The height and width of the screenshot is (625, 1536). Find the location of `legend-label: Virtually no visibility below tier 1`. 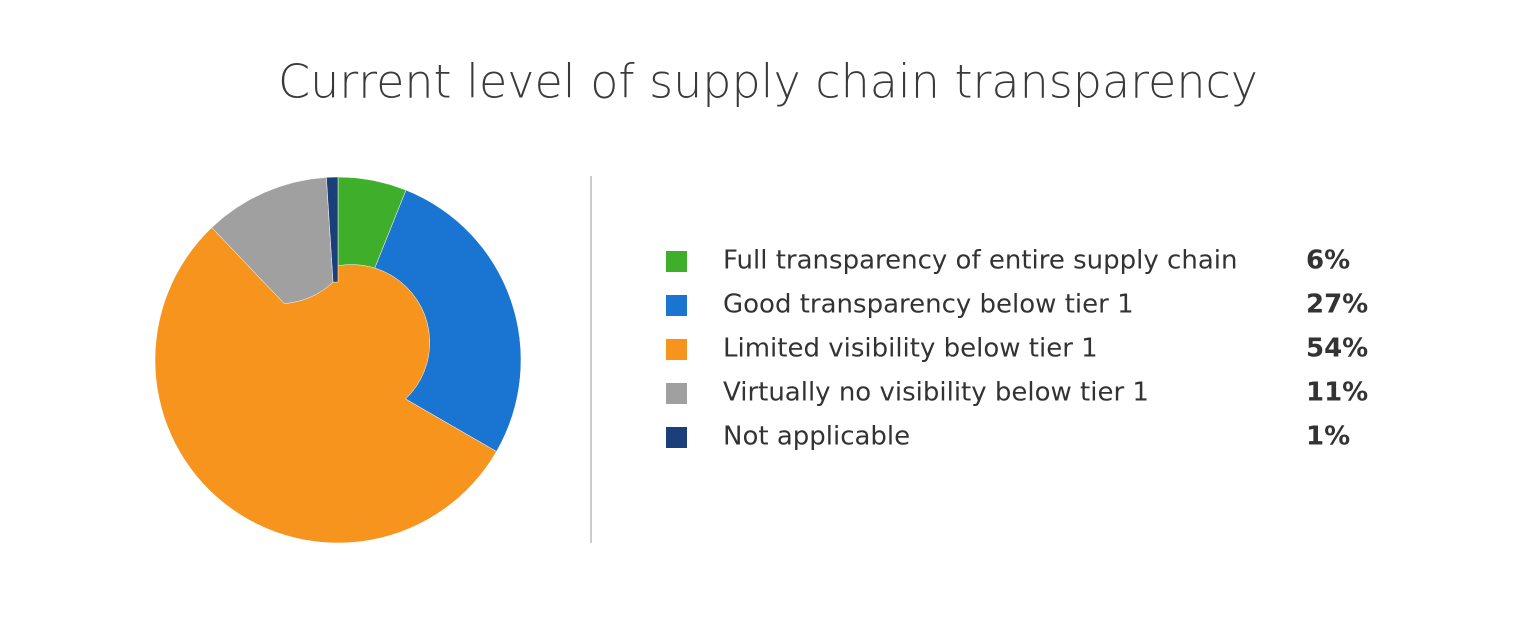

legend-label: Virtually no visibility below tier 1 is located at coordinates (936, 393).